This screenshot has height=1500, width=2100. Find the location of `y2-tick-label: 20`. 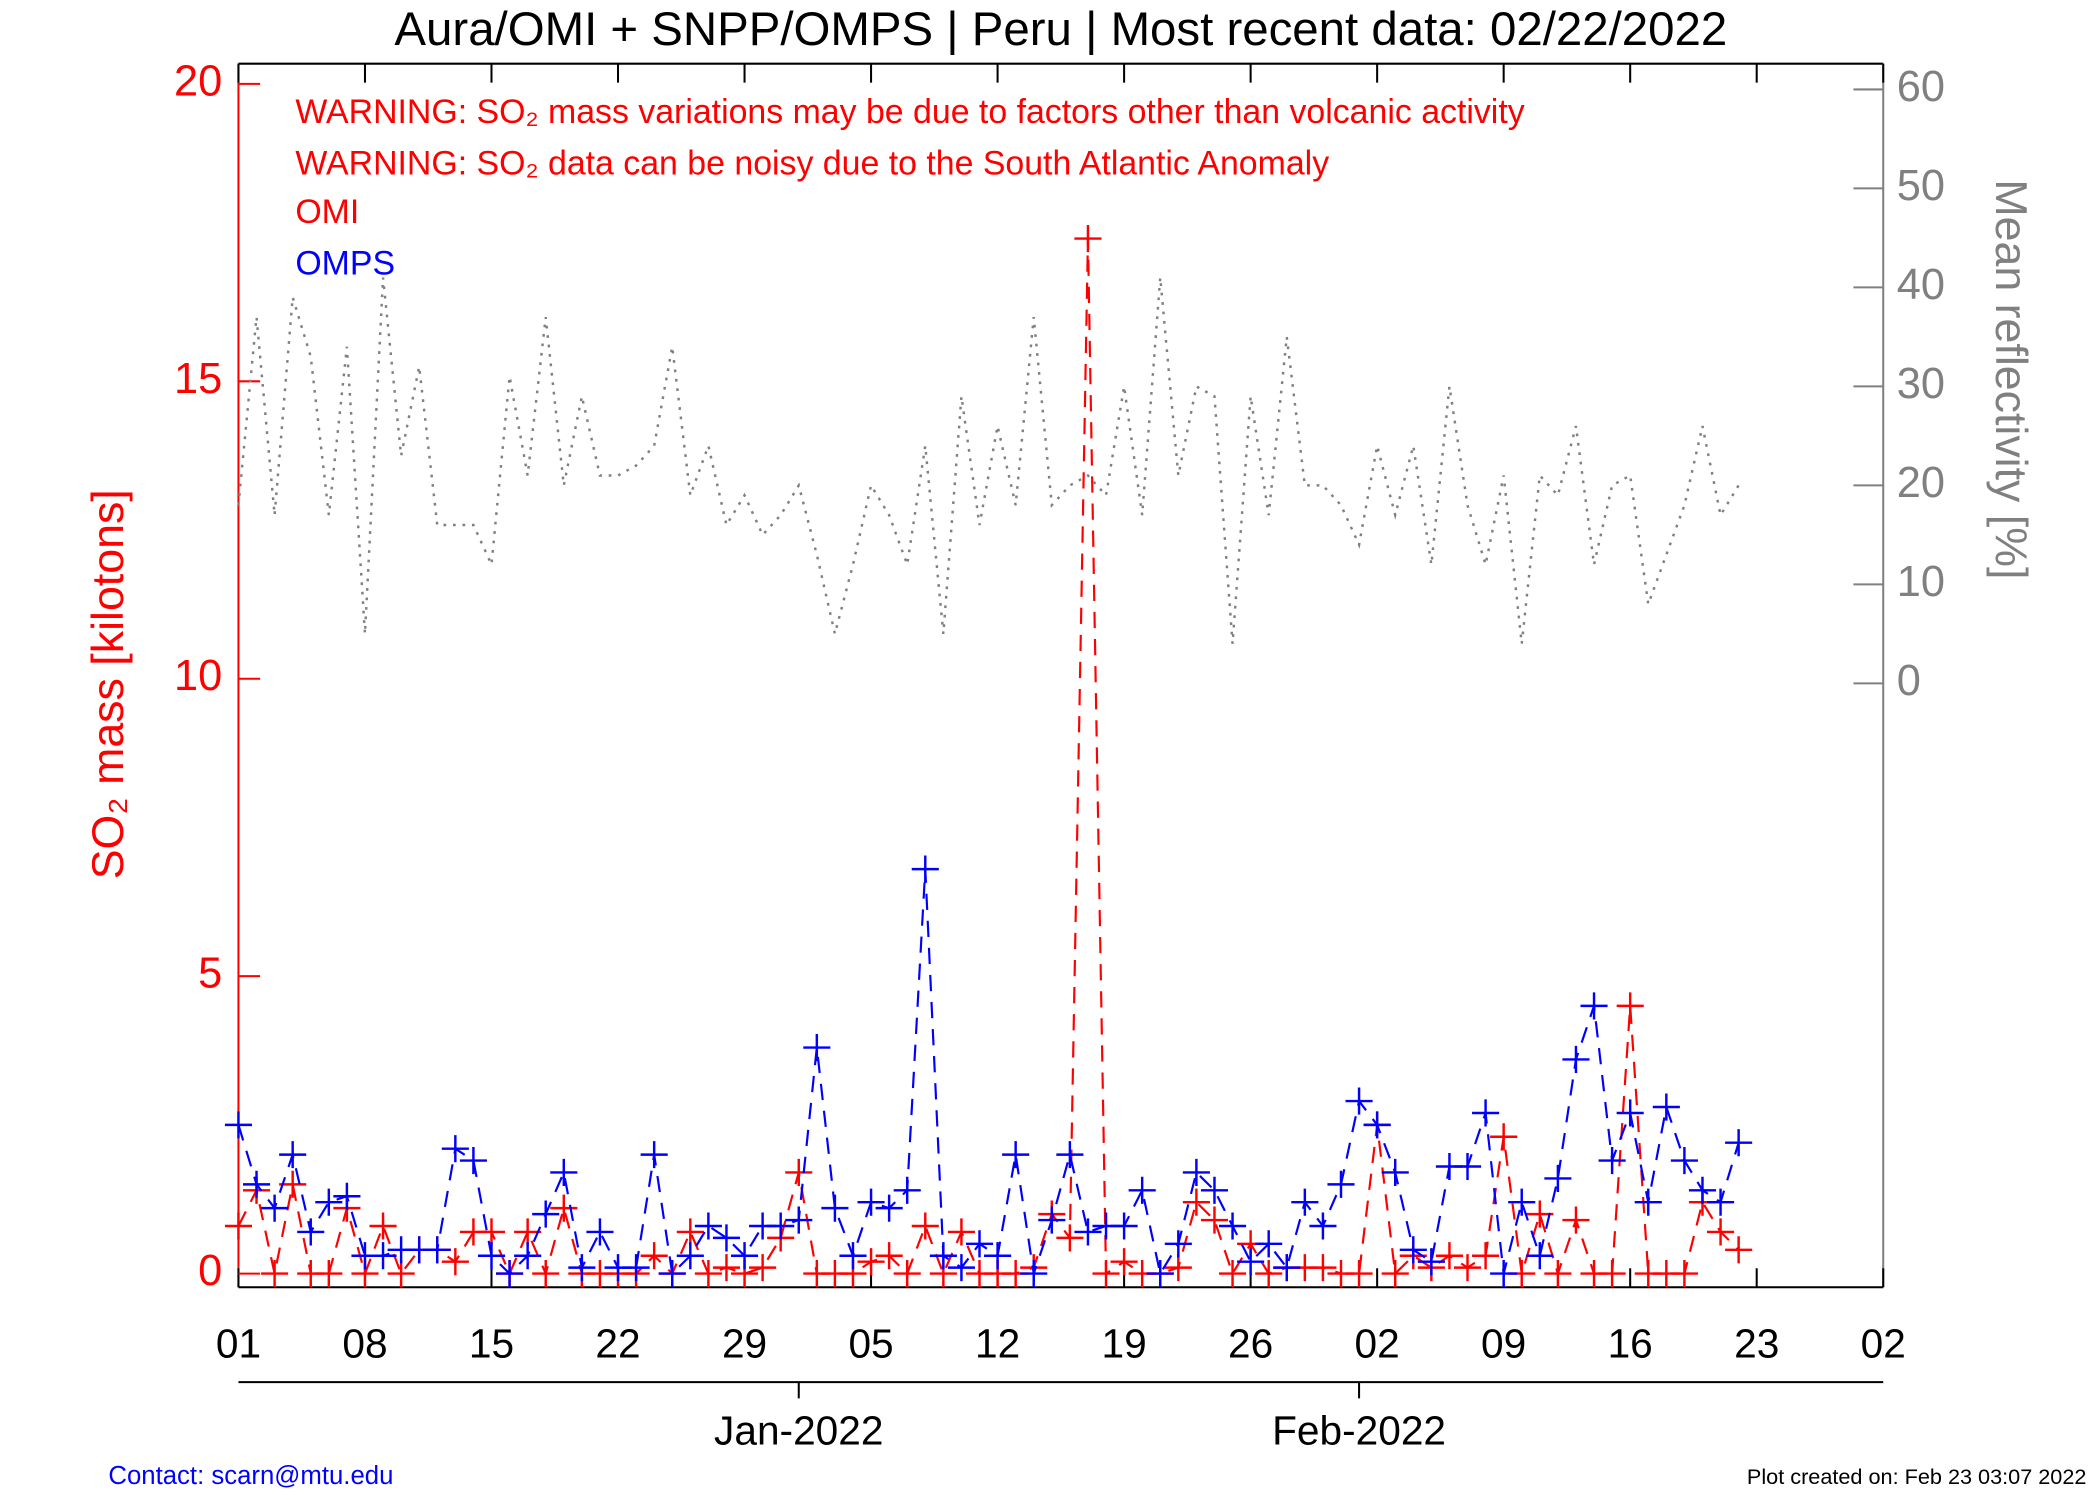

y2-tick-label: 20 is located at coordinates (1921, 483).